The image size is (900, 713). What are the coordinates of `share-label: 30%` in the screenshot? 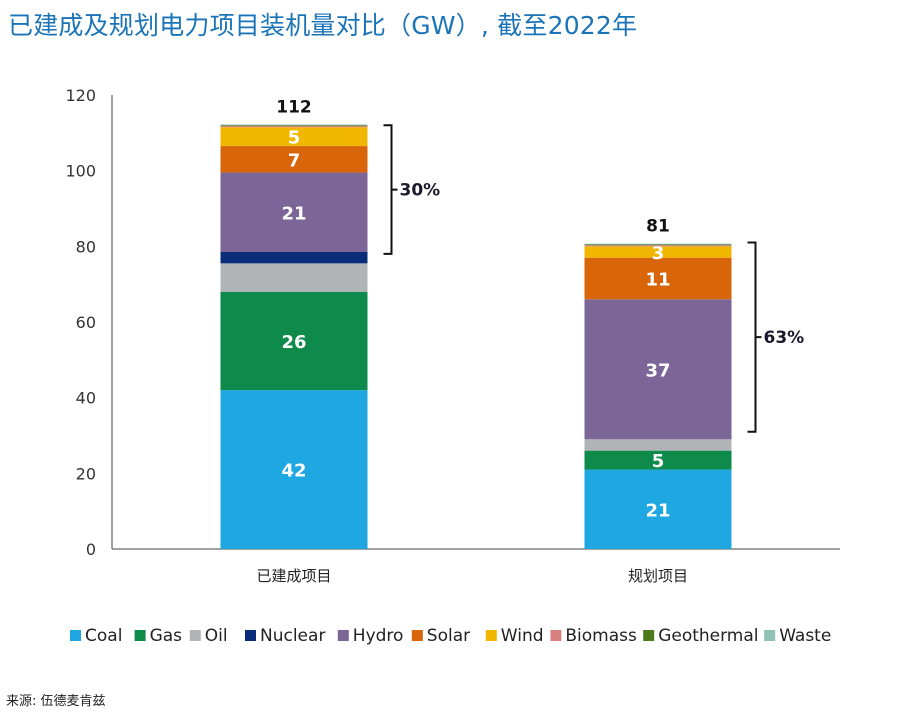 It's located at (420, 191).